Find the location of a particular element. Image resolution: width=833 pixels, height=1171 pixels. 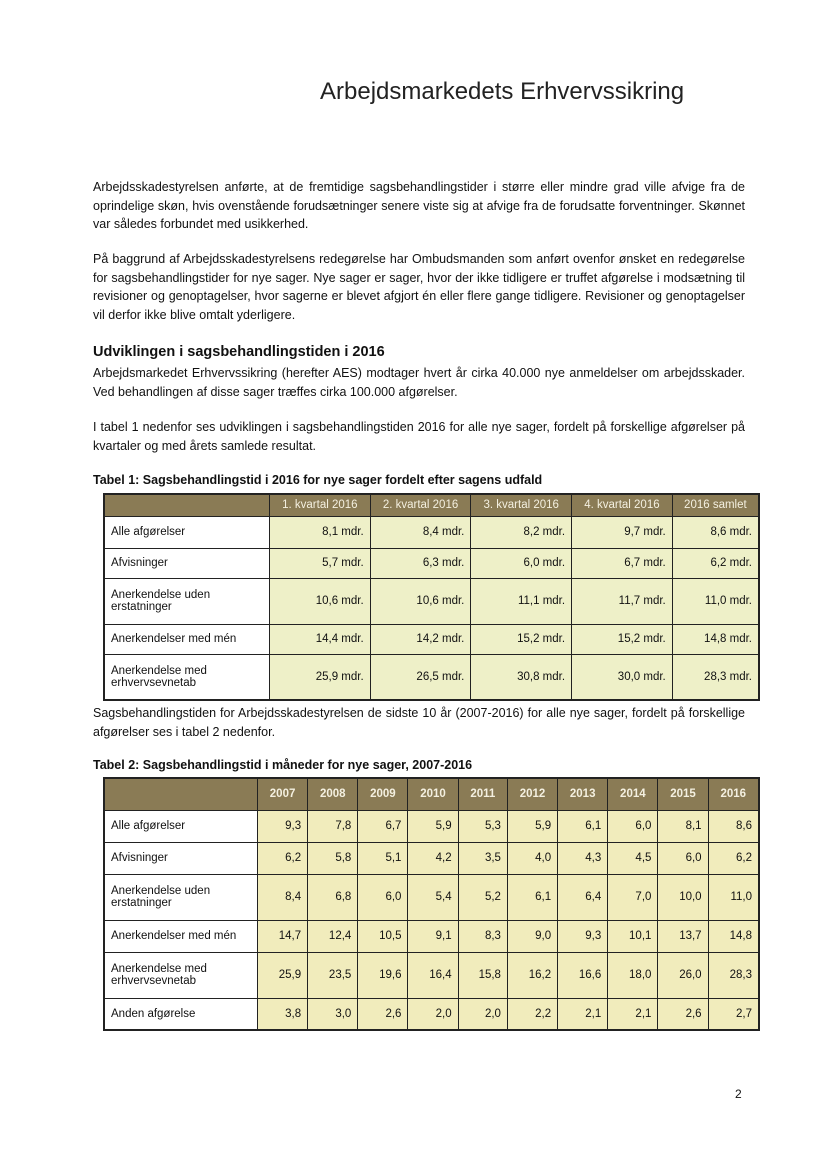

value-cell: 7,8 is located at coordinates (333, 826).